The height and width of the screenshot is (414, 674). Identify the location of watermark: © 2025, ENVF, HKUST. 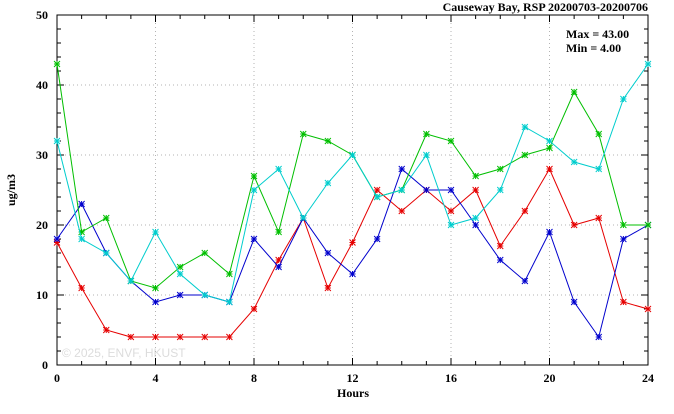
(124, 353).